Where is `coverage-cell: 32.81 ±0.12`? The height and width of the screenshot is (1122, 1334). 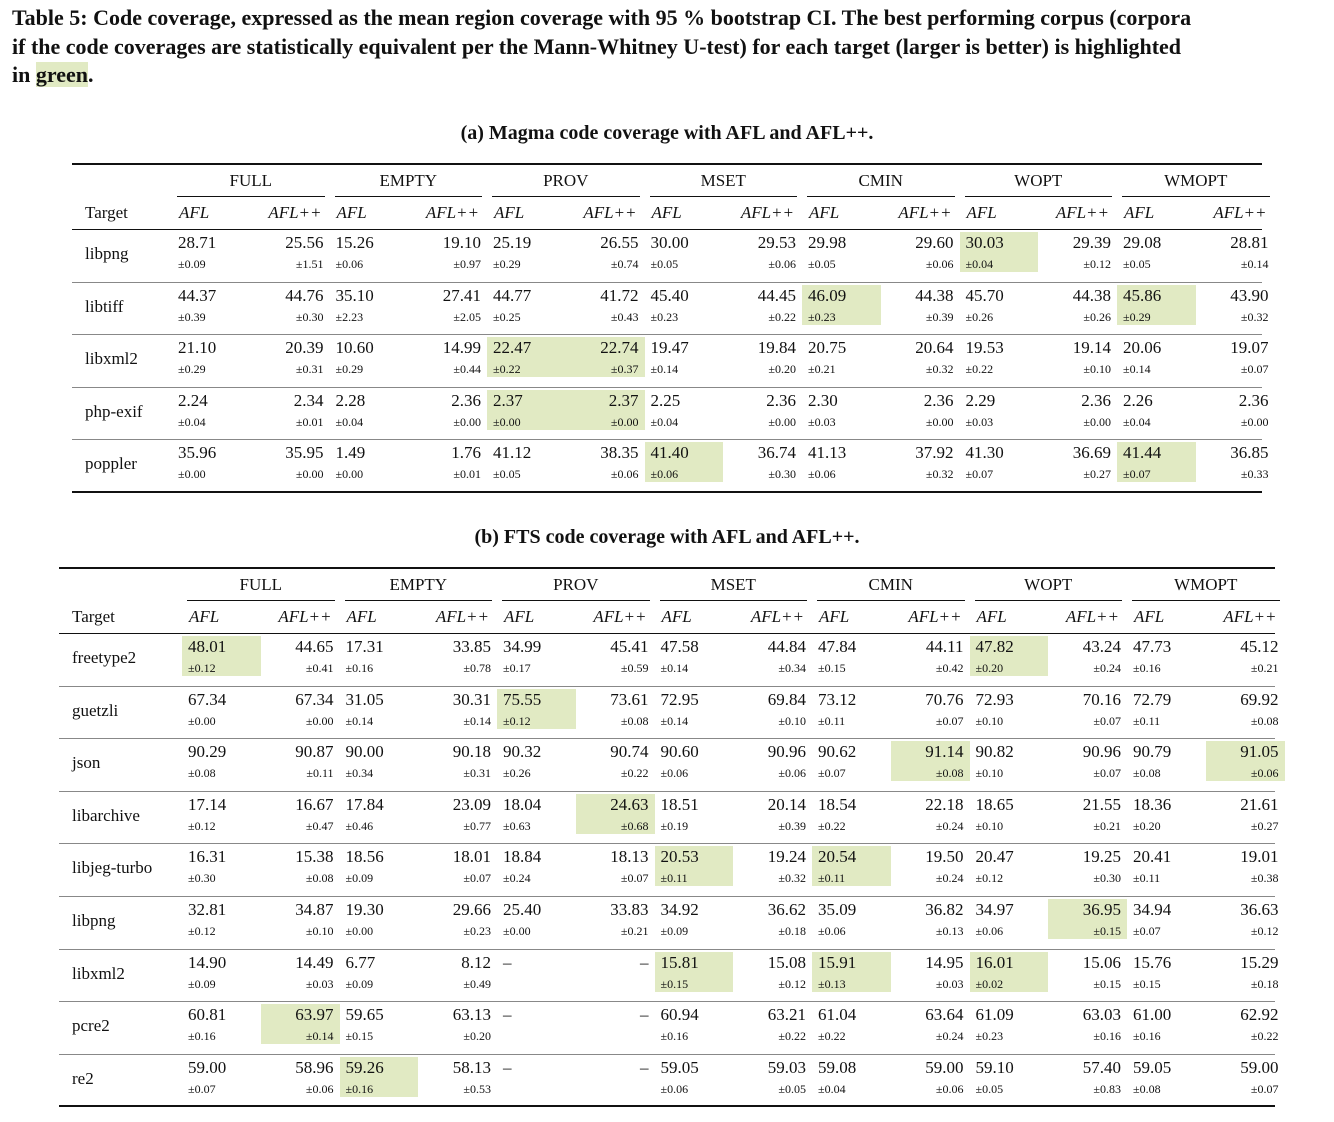
coverage-cell: 32.81 ±0.12 is located at coordinates (221, 919).